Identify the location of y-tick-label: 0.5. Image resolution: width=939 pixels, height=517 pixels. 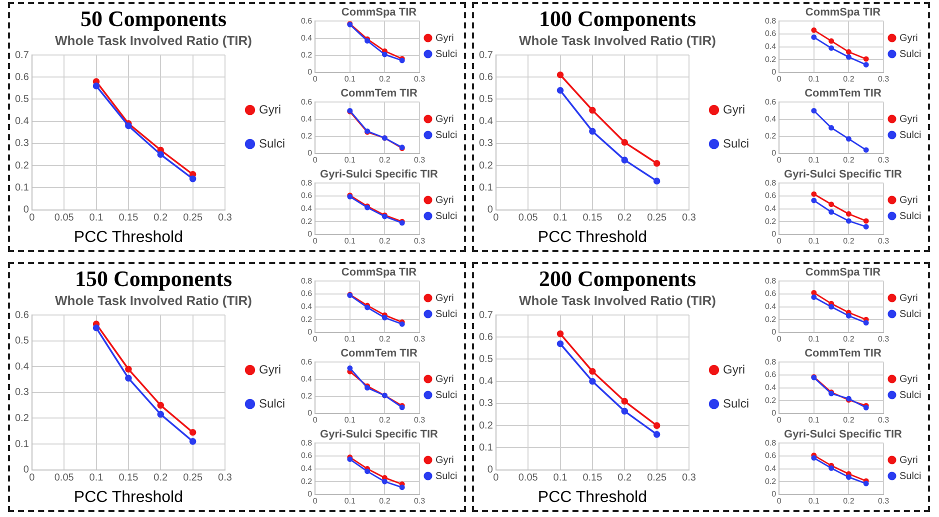
(22, 341).